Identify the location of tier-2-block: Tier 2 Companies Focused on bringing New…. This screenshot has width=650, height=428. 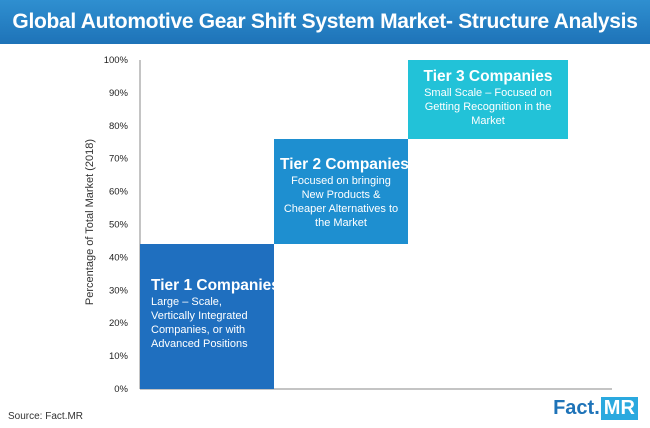
(341, 191).